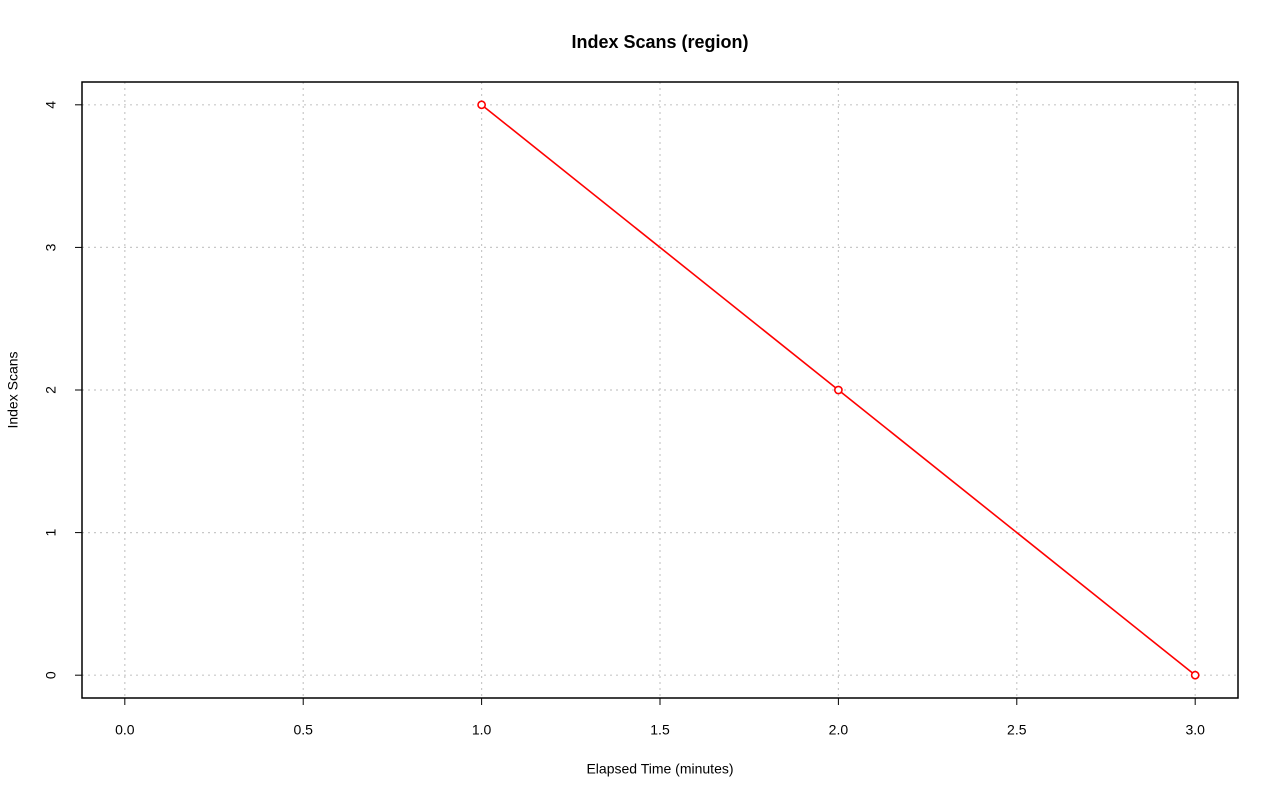 The image size is (1280, 801). What do you see at coordinates (660, 730) in the screenshot?
I see `x-tick-label: 1.5` at bounding box center [660, 730].